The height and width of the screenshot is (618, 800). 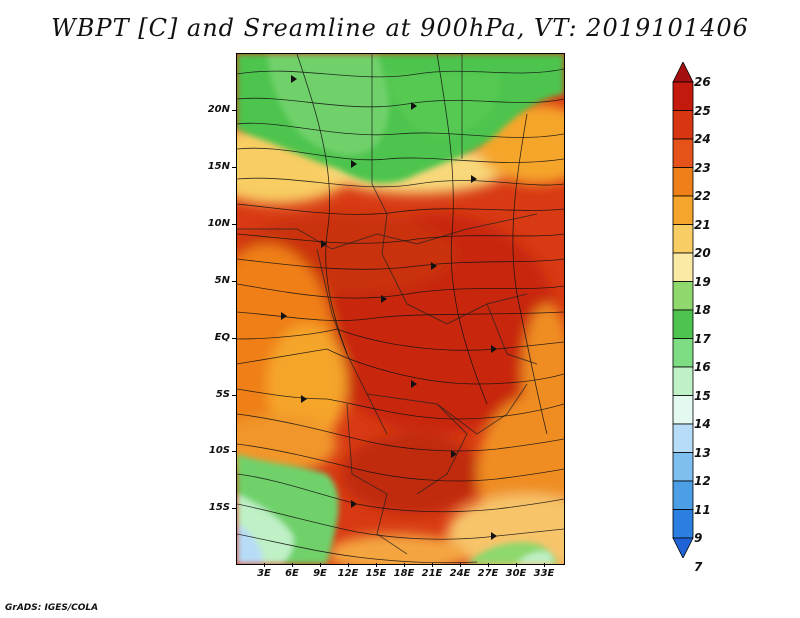 I want to click on colorbar-label: 24, so click(x=702, y=139).